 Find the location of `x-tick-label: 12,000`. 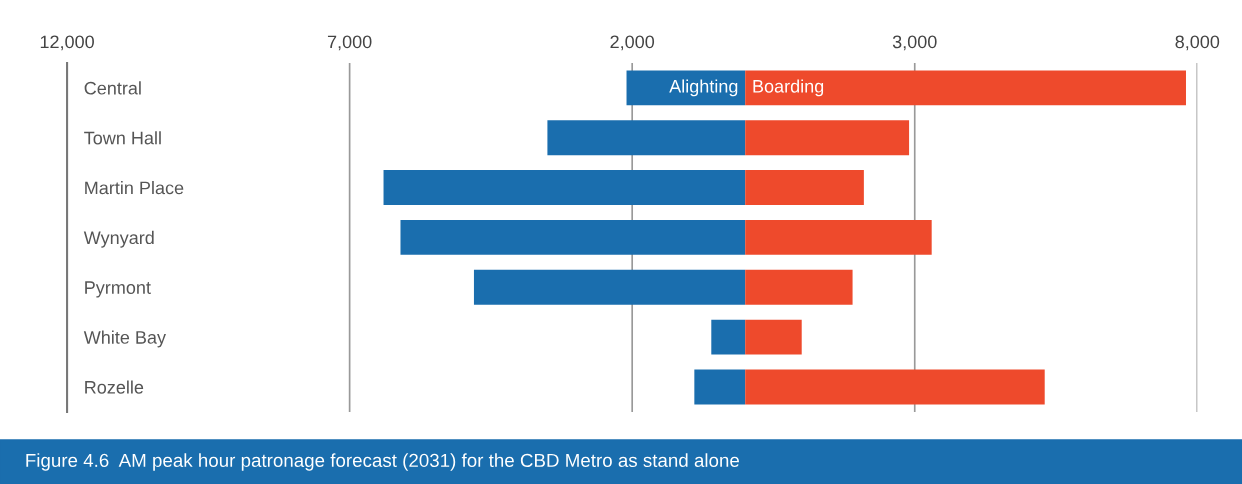

x-tick-label: 12,000 is located at coordinates (67, 43).